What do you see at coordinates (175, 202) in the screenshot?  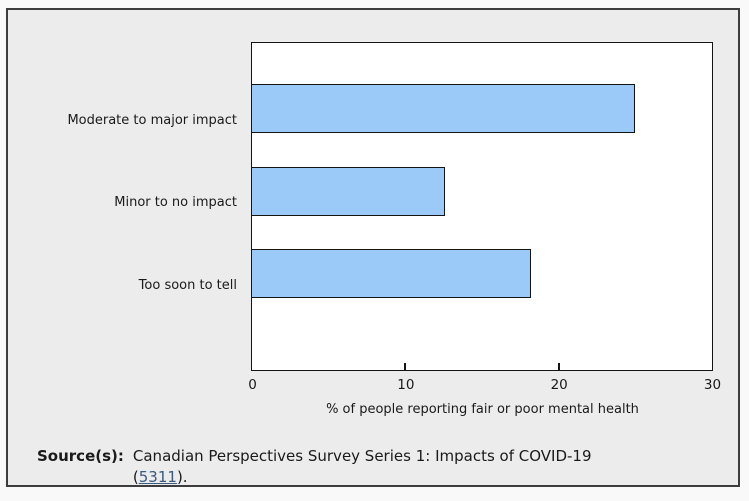 I see `category-label-minor-to-no-impact: Minor to no impact` at bounding box center [175, 202].